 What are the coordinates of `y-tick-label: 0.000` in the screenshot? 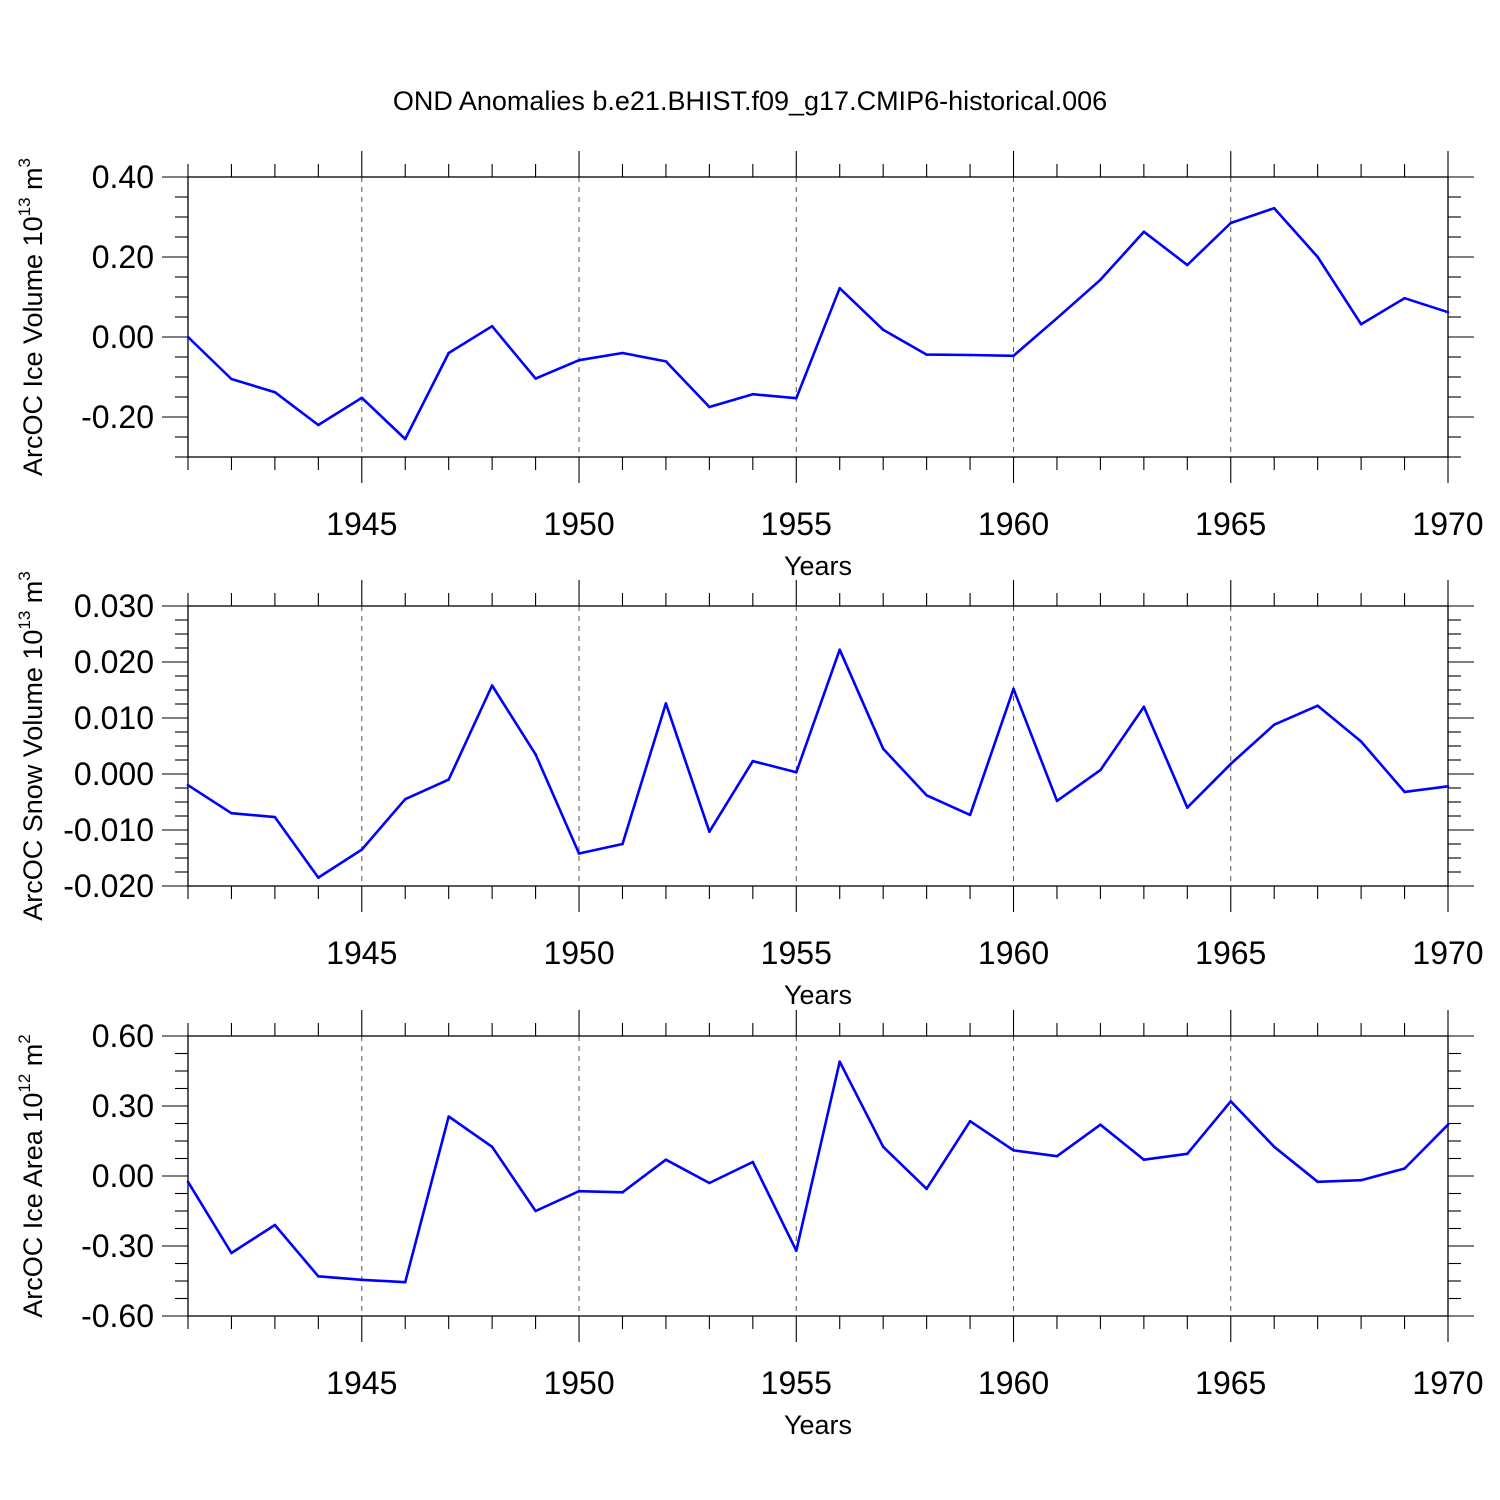 It's located at (114, 774).